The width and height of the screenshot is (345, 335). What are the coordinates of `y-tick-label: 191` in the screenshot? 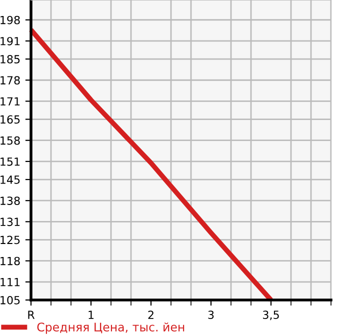 It's located at (10, 41).